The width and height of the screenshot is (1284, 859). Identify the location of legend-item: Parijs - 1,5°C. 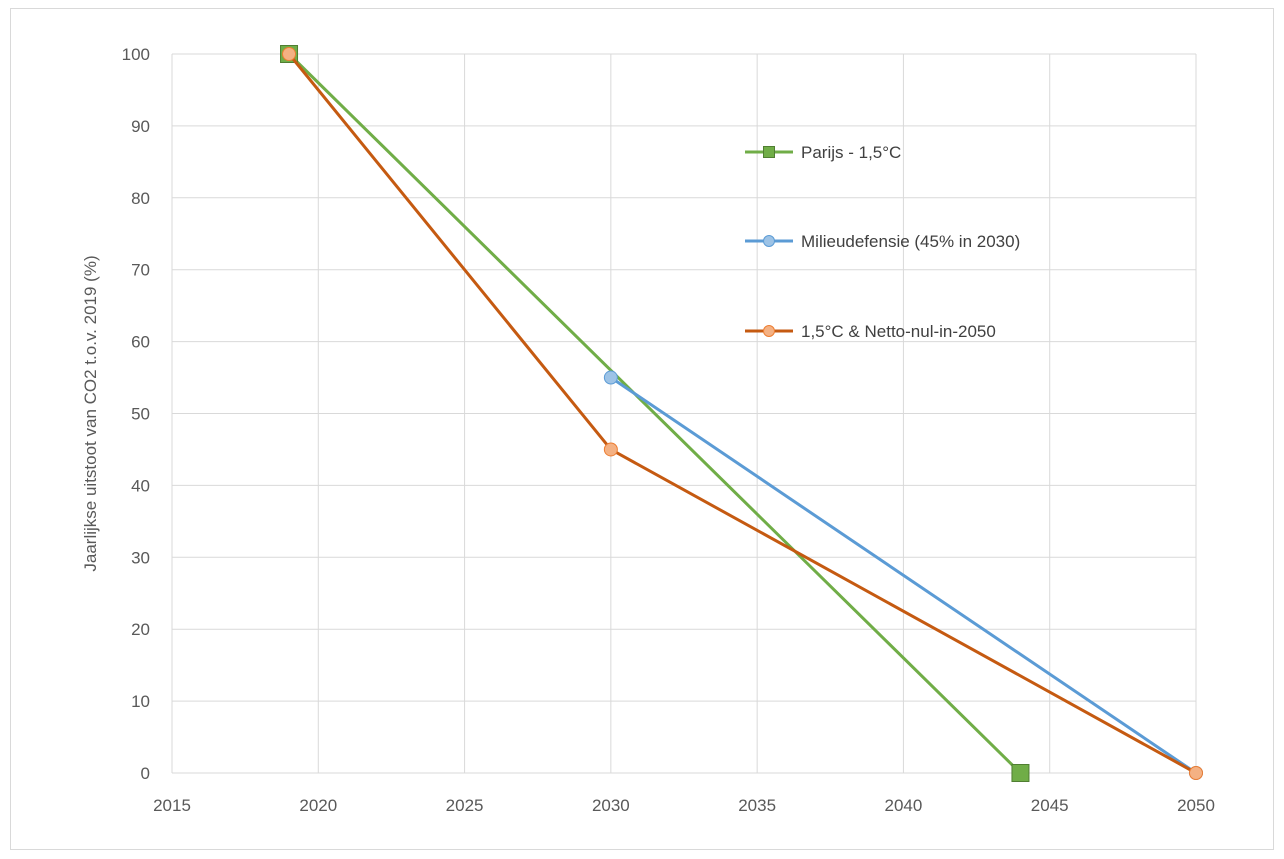
(823, 152).